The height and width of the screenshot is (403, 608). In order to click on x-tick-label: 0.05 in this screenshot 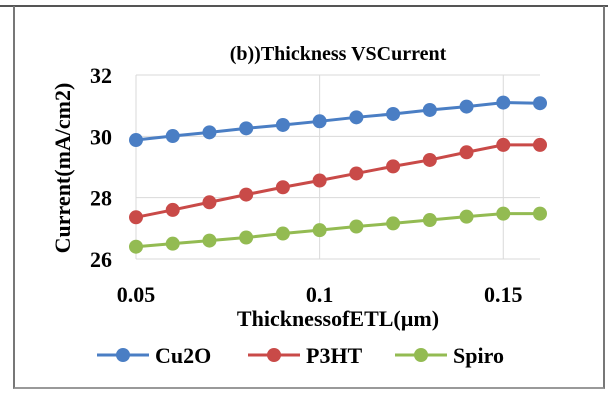, I will do `click(136, 294)`.